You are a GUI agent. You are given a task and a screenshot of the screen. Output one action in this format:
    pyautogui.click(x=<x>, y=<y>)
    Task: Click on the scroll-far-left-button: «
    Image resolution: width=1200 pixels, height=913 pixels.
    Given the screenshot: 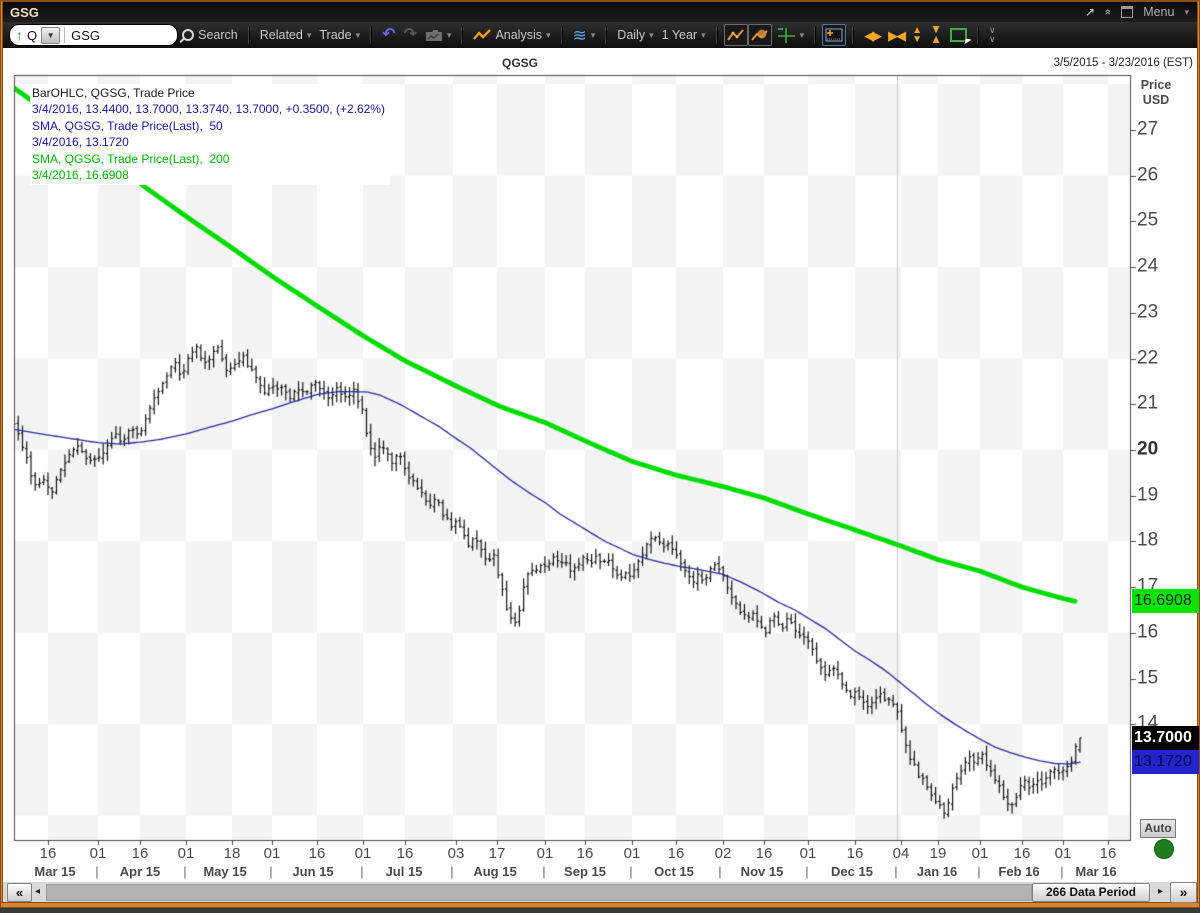 What is the action you would take?
    pyautogui.click(x=19, y=892)
    